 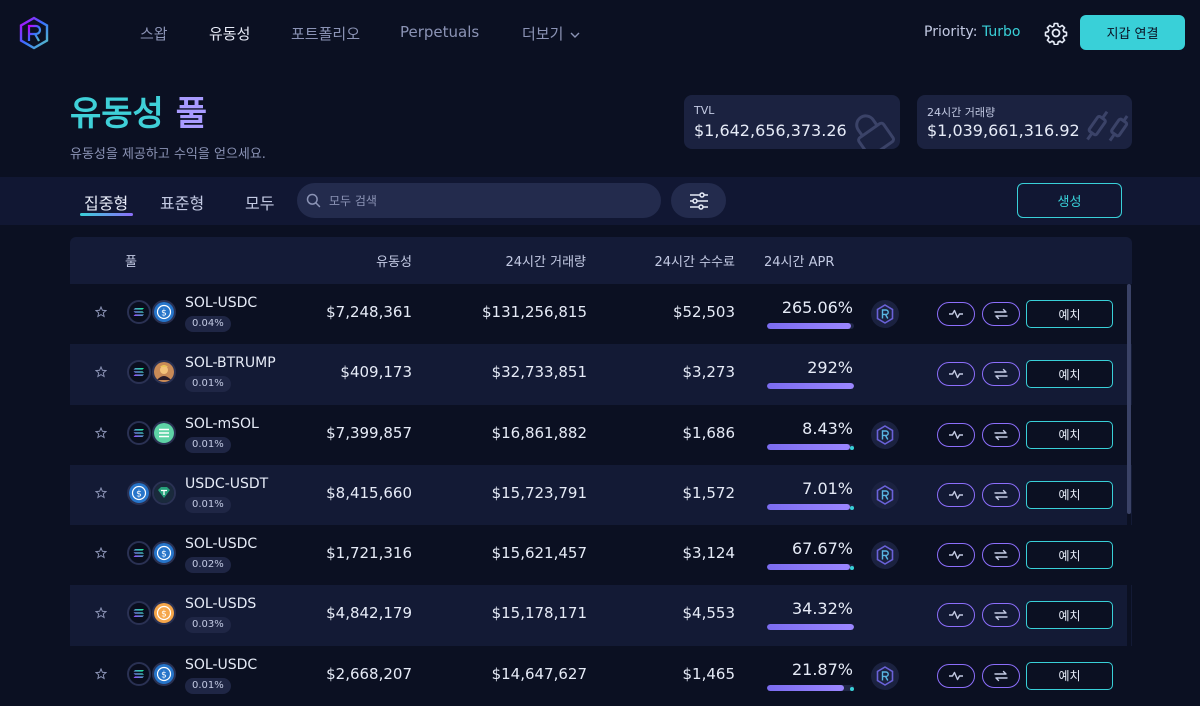 What do you see at coordinates (792, 122) in the screenshot?
I see `tvl-card: TVL $1,642,656,373.26` at bounding box center [792, 122].